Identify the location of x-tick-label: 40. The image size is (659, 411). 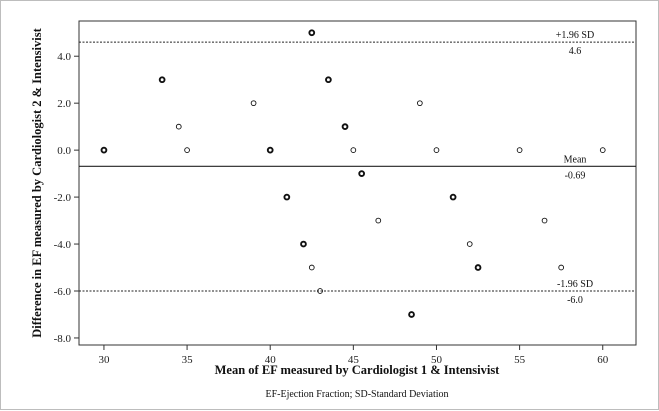
(271, 360).